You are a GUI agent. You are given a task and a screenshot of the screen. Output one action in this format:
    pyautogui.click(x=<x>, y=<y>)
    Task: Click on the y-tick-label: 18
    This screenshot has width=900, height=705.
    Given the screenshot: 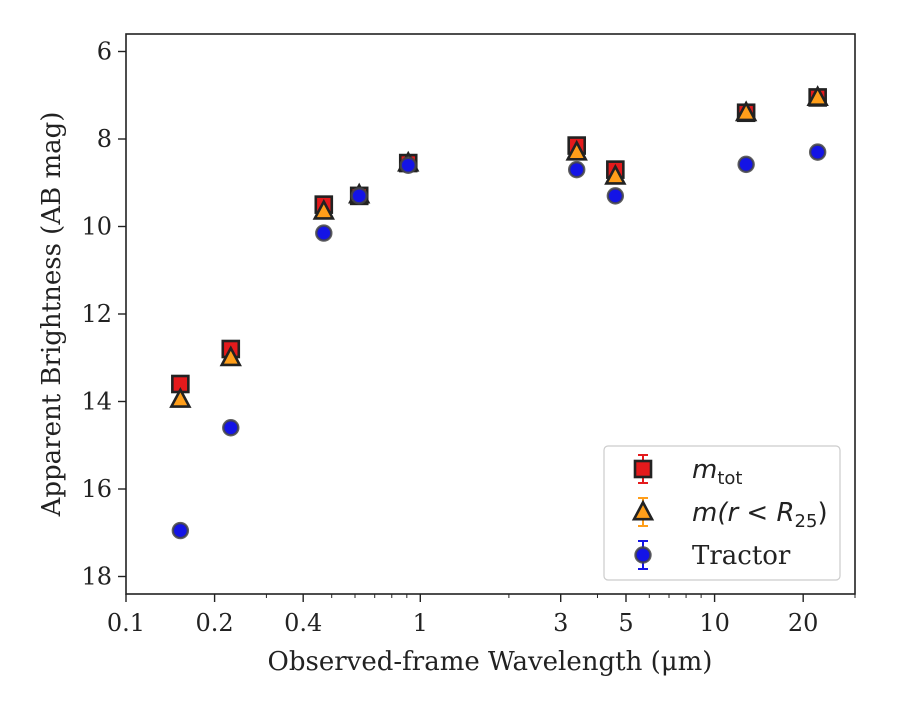 What is the action you would take?
    pyautogui.click(x=96, y=577)
    